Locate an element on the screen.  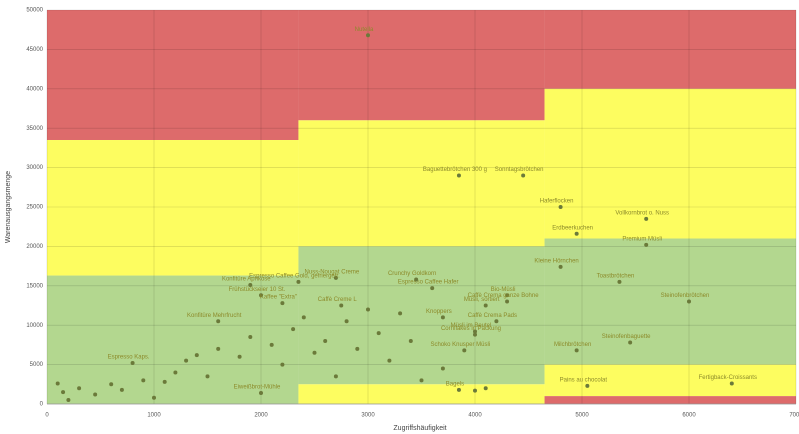
point-label: Konfitüre Mehrfrucht is located at coordinates (214, 316).